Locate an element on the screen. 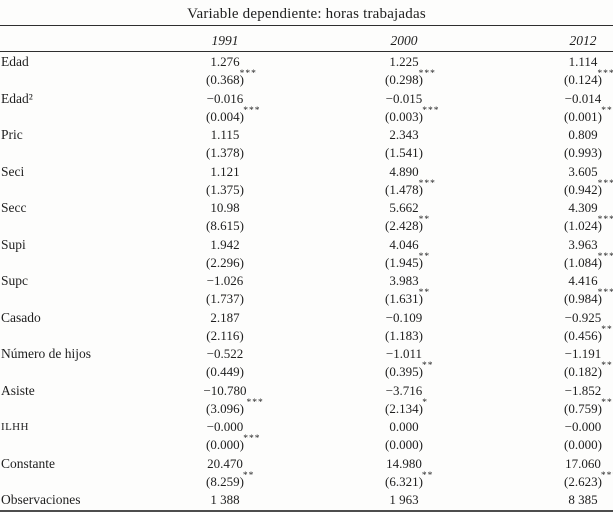 The width and height of the screenshot is (613, 512). cell: 1.225 *** (0.298) is located at coordinates (404, 71).